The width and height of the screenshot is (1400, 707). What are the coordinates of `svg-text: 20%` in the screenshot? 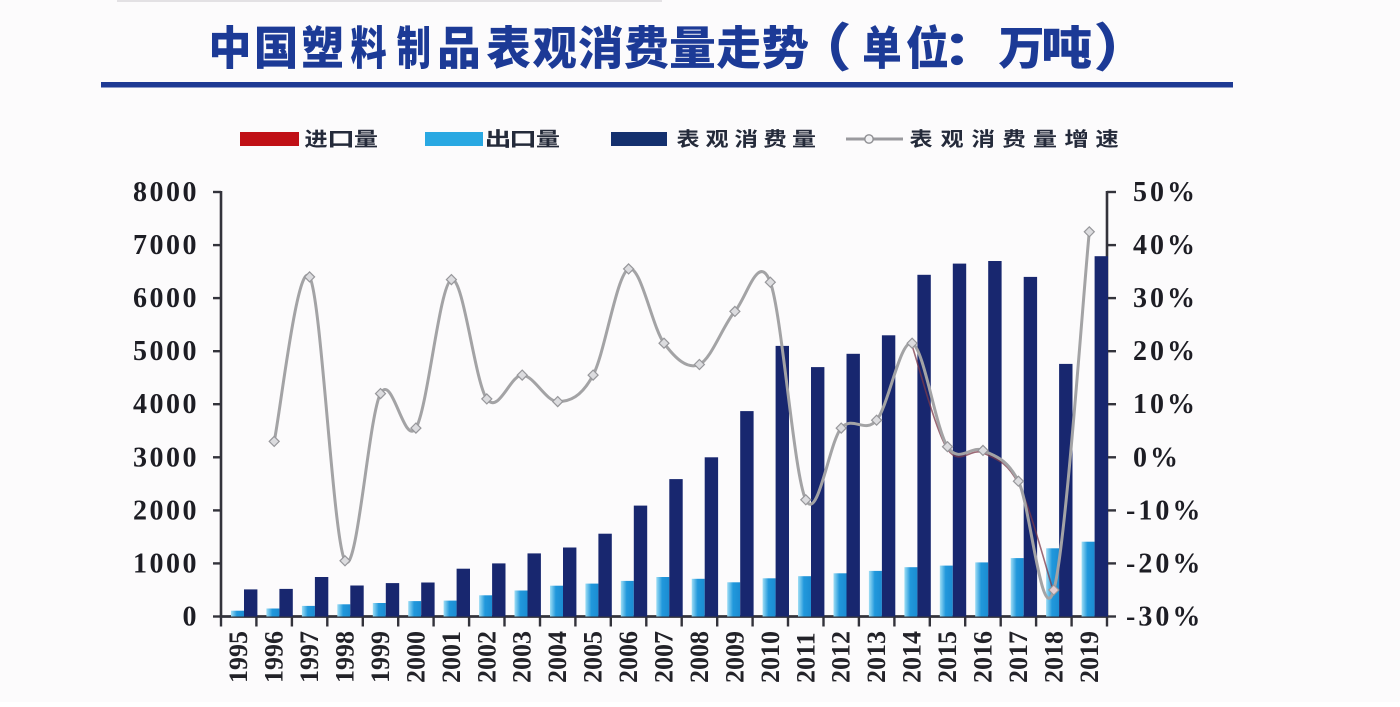 It's located at (1165, 351).